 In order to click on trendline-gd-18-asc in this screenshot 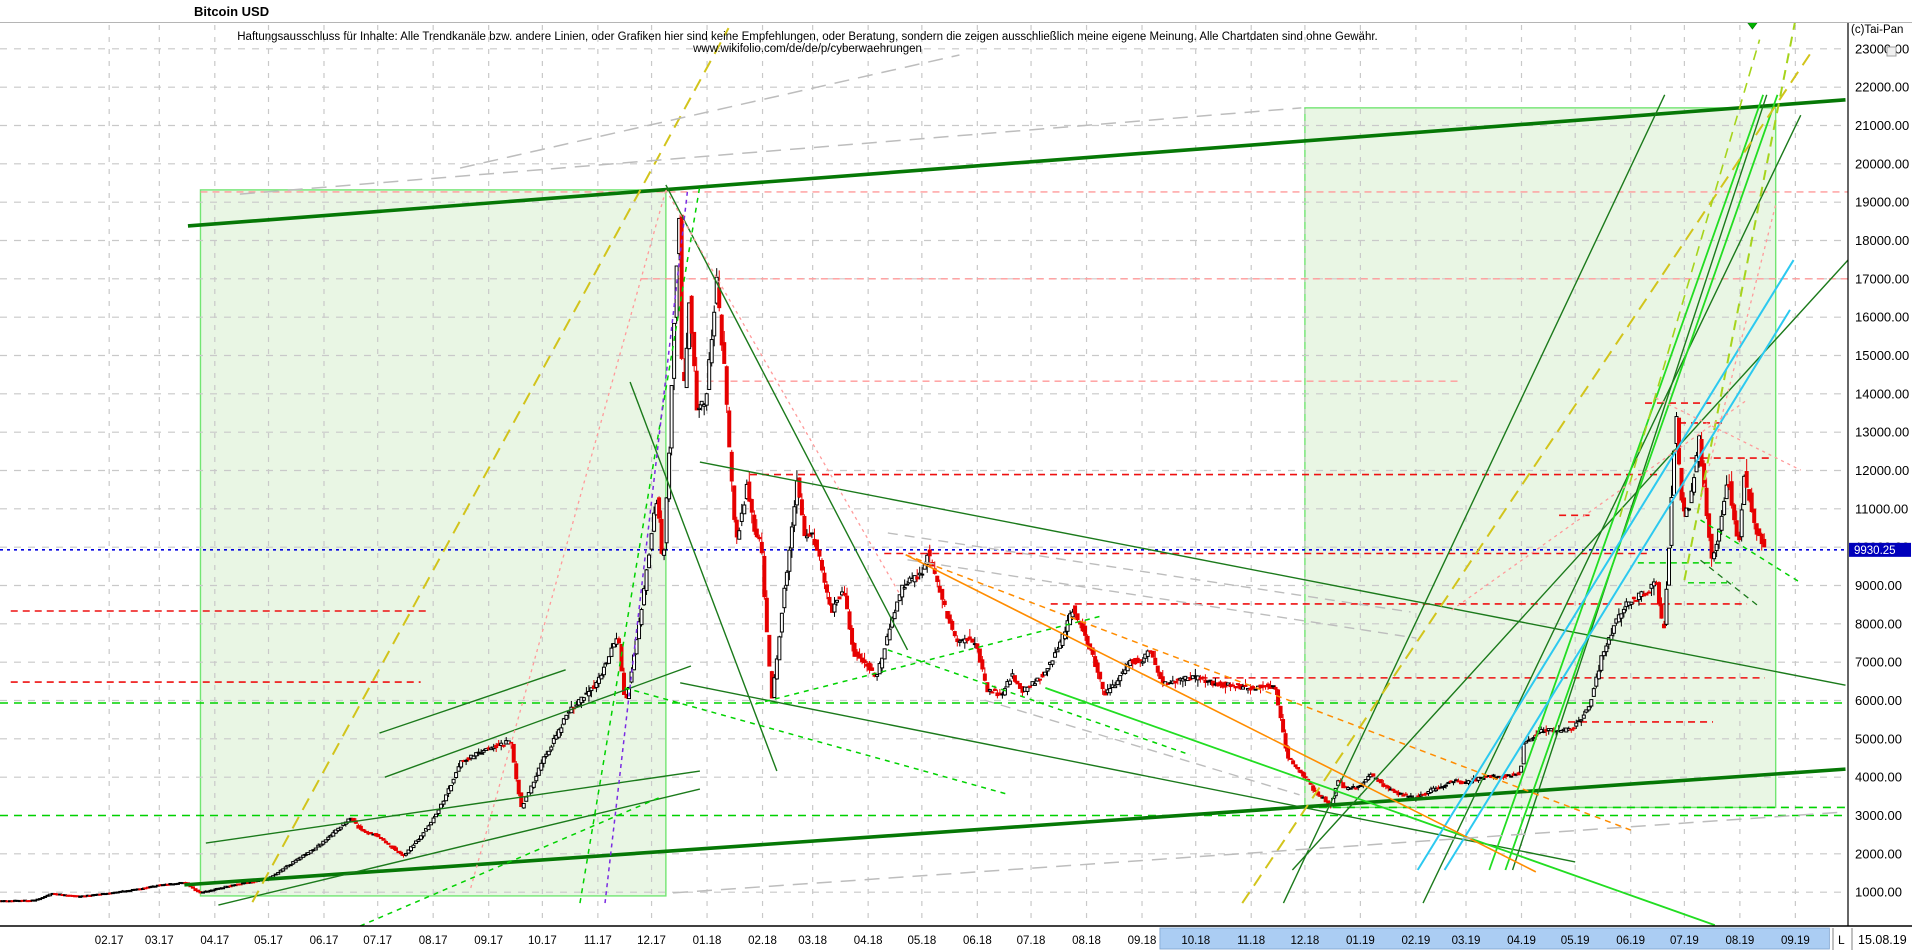, I will do `click(928, 660)`.